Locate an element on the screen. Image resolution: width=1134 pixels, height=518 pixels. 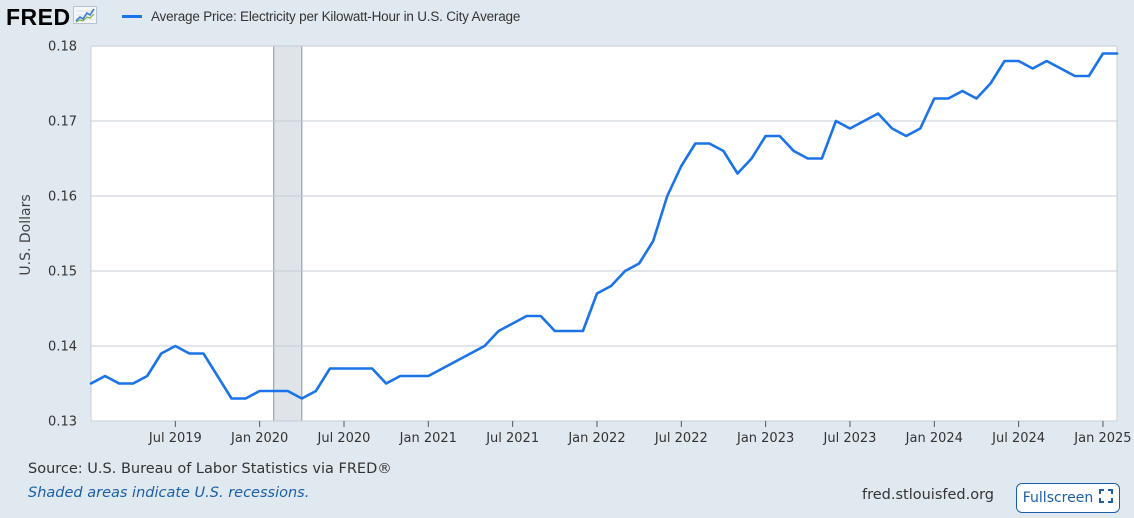
x-tick-label: Jan 2020 is located at coordinates (259, 438).